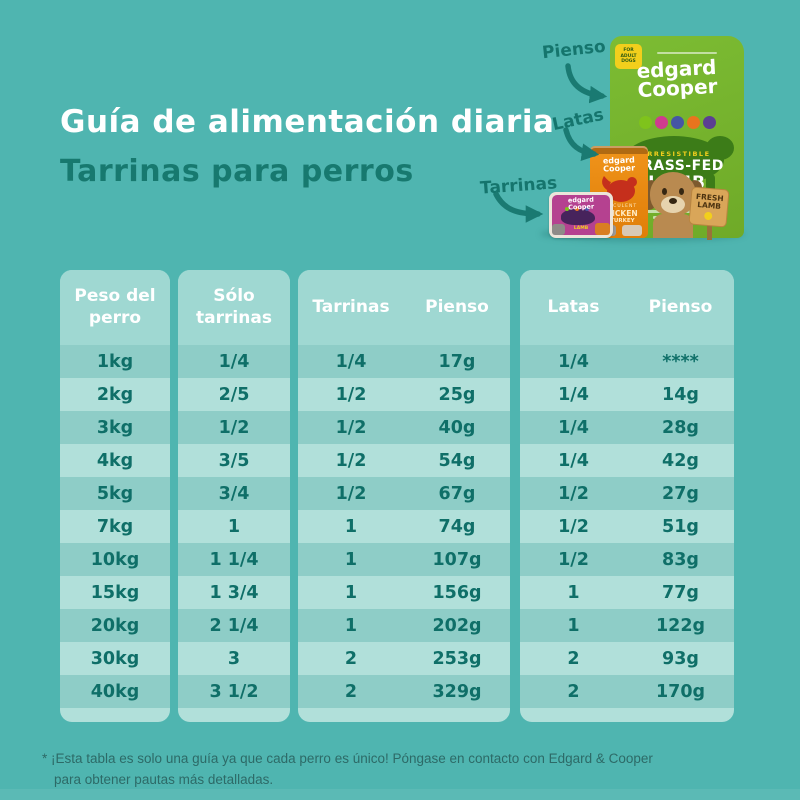  What do you see at coordinates (404, 658) in the screenshot?
I see `table-row: 2 253g` at bounding box center [404, 658].